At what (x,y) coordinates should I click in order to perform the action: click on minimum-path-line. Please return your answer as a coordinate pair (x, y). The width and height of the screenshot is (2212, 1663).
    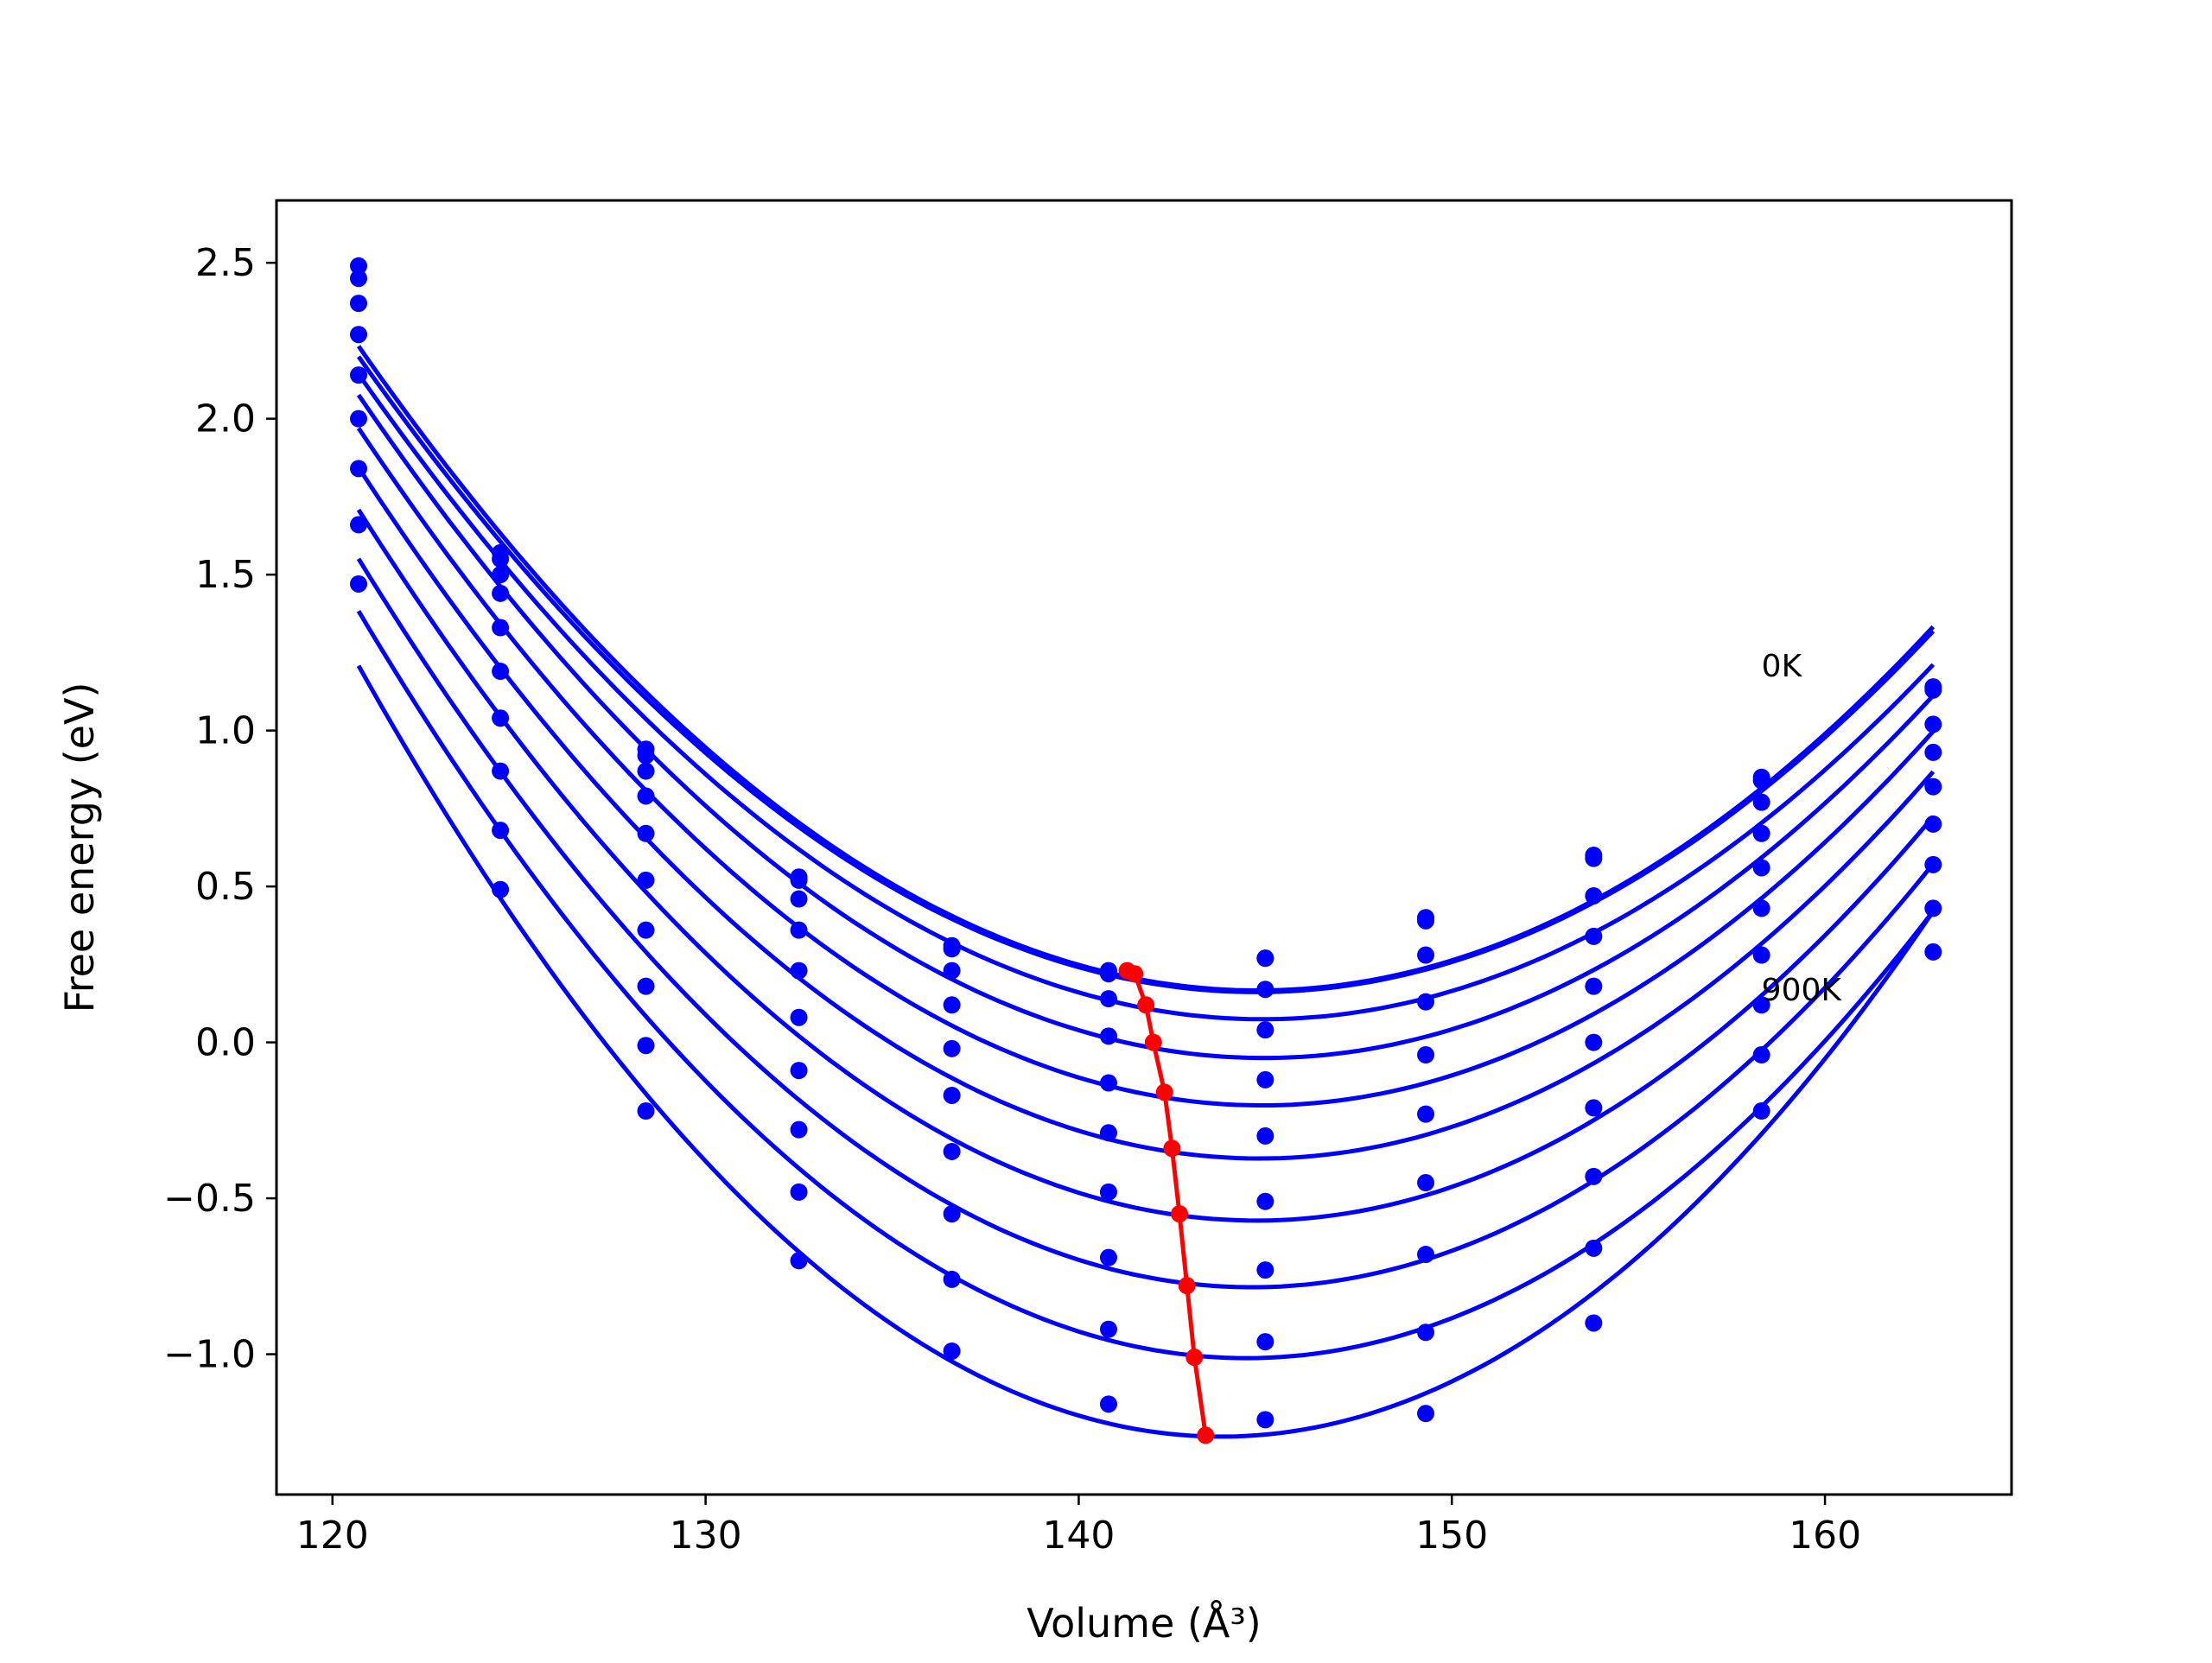
    Looking at the image, I should click on (1167, 1202).